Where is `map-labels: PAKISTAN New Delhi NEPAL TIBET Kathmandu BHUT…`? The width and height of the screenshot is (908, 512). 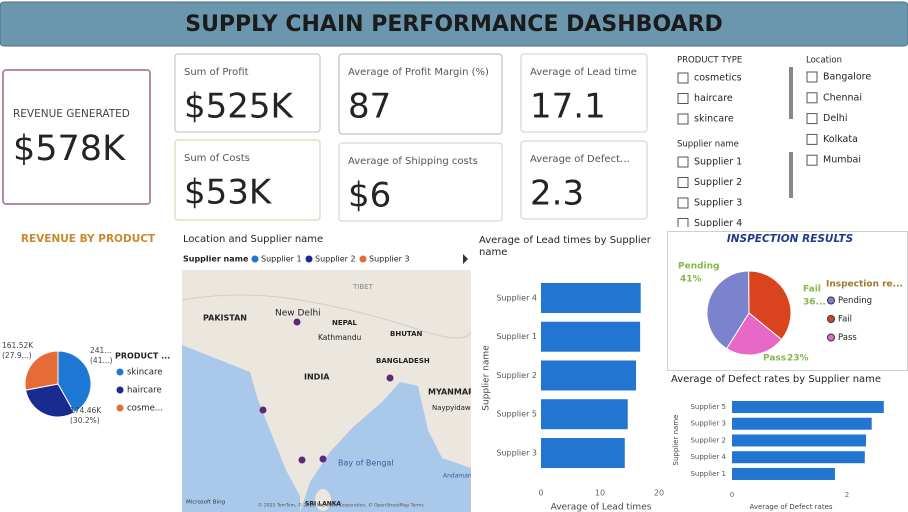 map-labels: PAKISTAN New Delhi NEPAL TIBET Kathmandu BHUT… is located at coordinates (328, 396).